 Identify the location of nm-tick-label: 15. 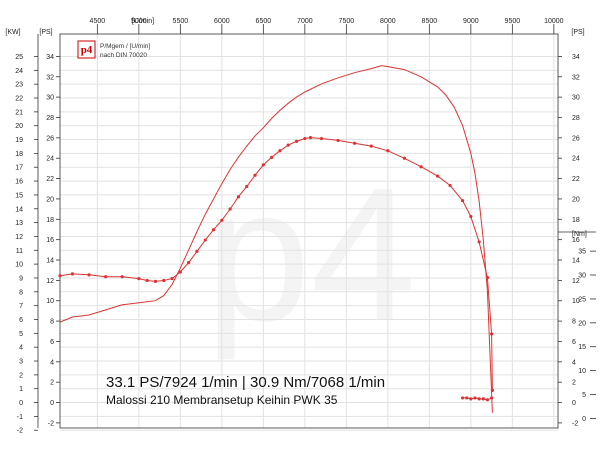
(582, 347).